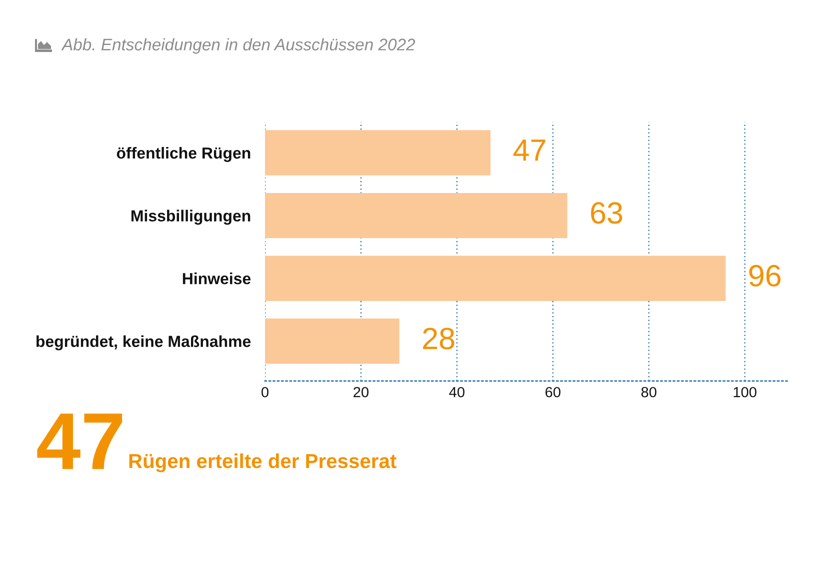  I want to click on y-tick-label: begründet, keine Maßnahme, so click(143, 342).